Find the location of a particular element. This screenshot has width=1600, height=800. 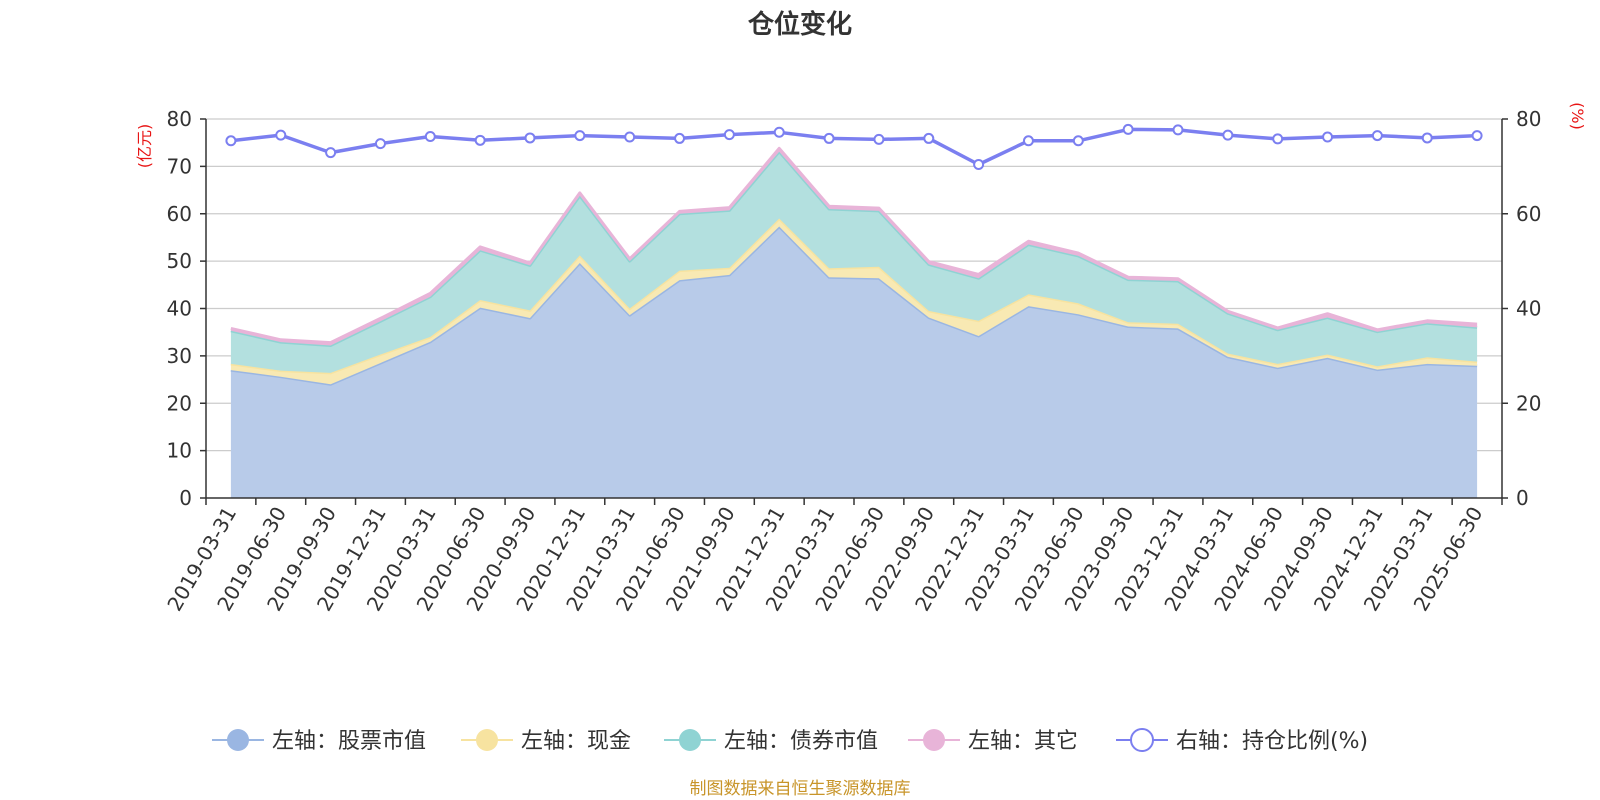

legend-label: 左轴：股票市值 is located at coordinates (349, 741).